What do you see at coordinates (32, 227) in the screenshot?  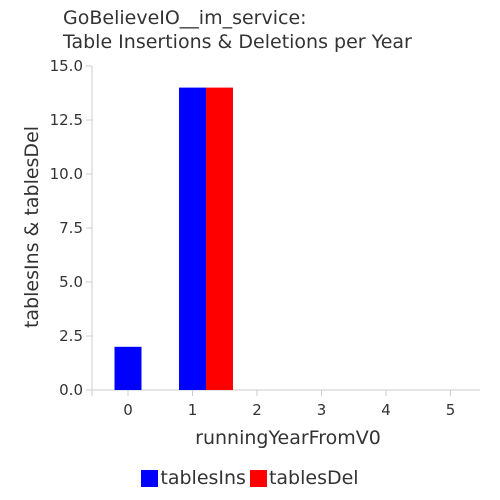 I see `y-axis-label: tablesIns & tablesDel` at bounding box center [32, 227].